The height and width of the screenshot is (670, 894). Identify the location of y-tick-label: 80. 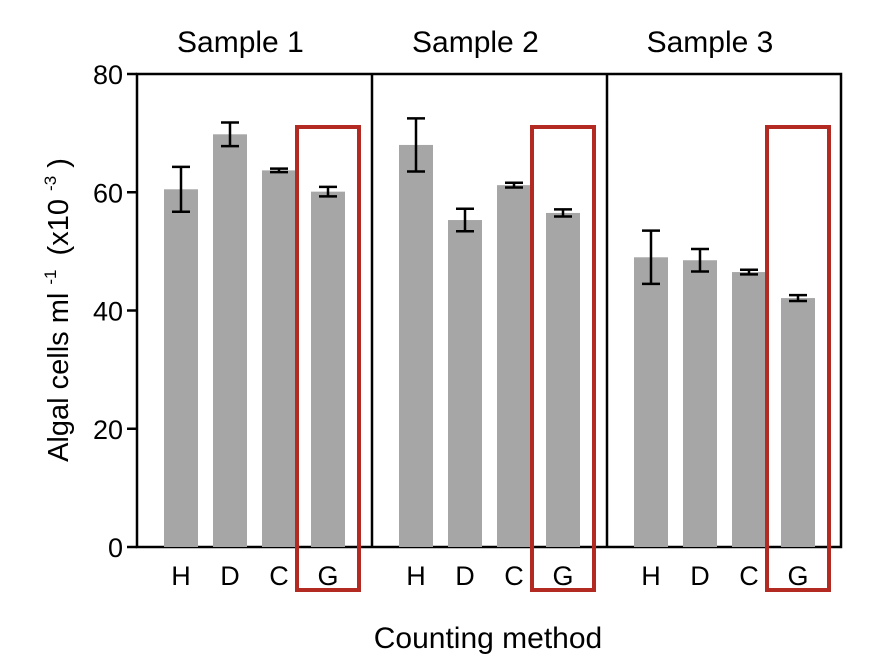
(108, 75).